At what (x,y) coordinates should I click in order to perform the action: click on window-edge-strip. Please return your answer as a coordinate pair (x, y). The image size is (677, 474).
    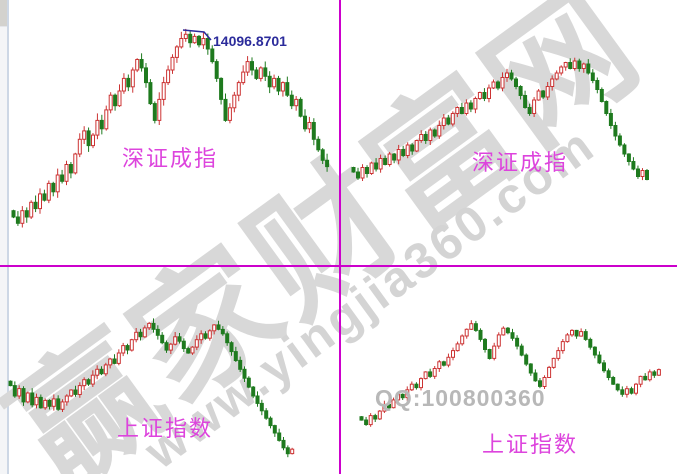
    Looking at the image, I should click on (3, 250).